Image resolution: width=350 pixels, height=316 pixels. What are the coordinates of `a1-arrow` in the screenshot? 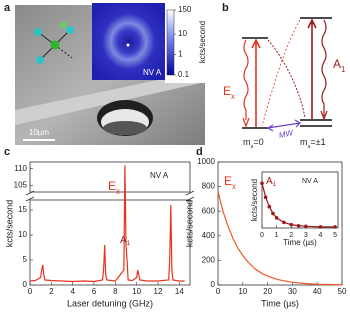 It's located at (312, 68).